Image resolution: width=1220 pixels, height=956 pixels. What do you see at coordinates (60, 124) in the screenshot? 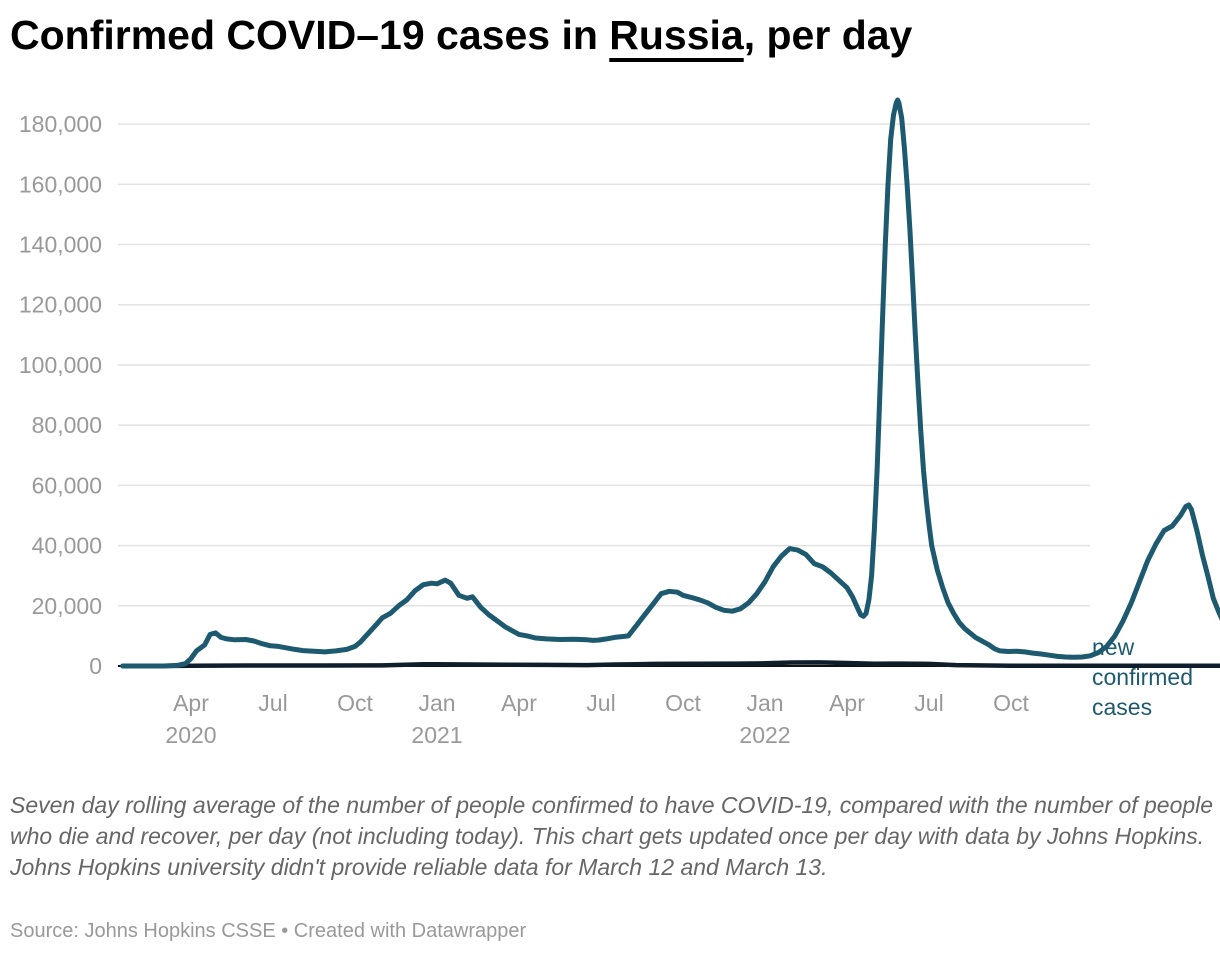
I see `y-tick-label: 180,000` at bounding box center [60, 124].